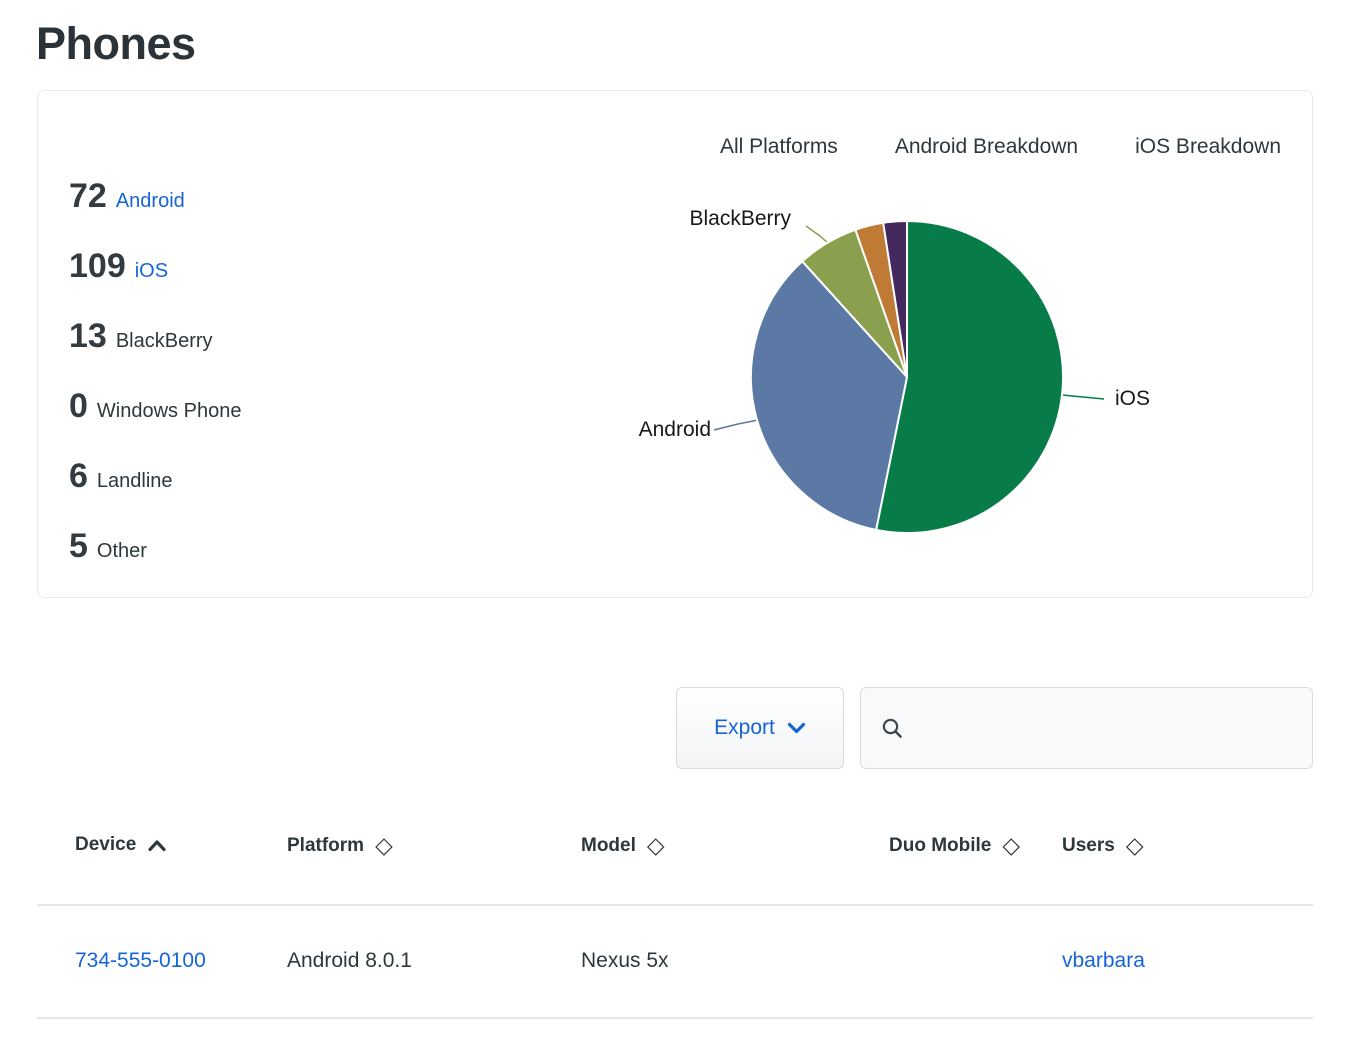 The width and height of the screenshot is (1350, 1050). What do you see at coordinates (78, 546) in the screenshot?
I see `stat-other-count: 5` at bounding box center [78, 546].